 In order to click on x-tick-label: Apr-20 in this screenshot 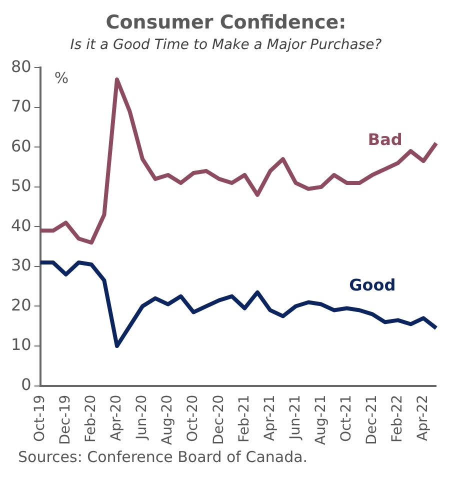, I will do `click(116, 417)`.